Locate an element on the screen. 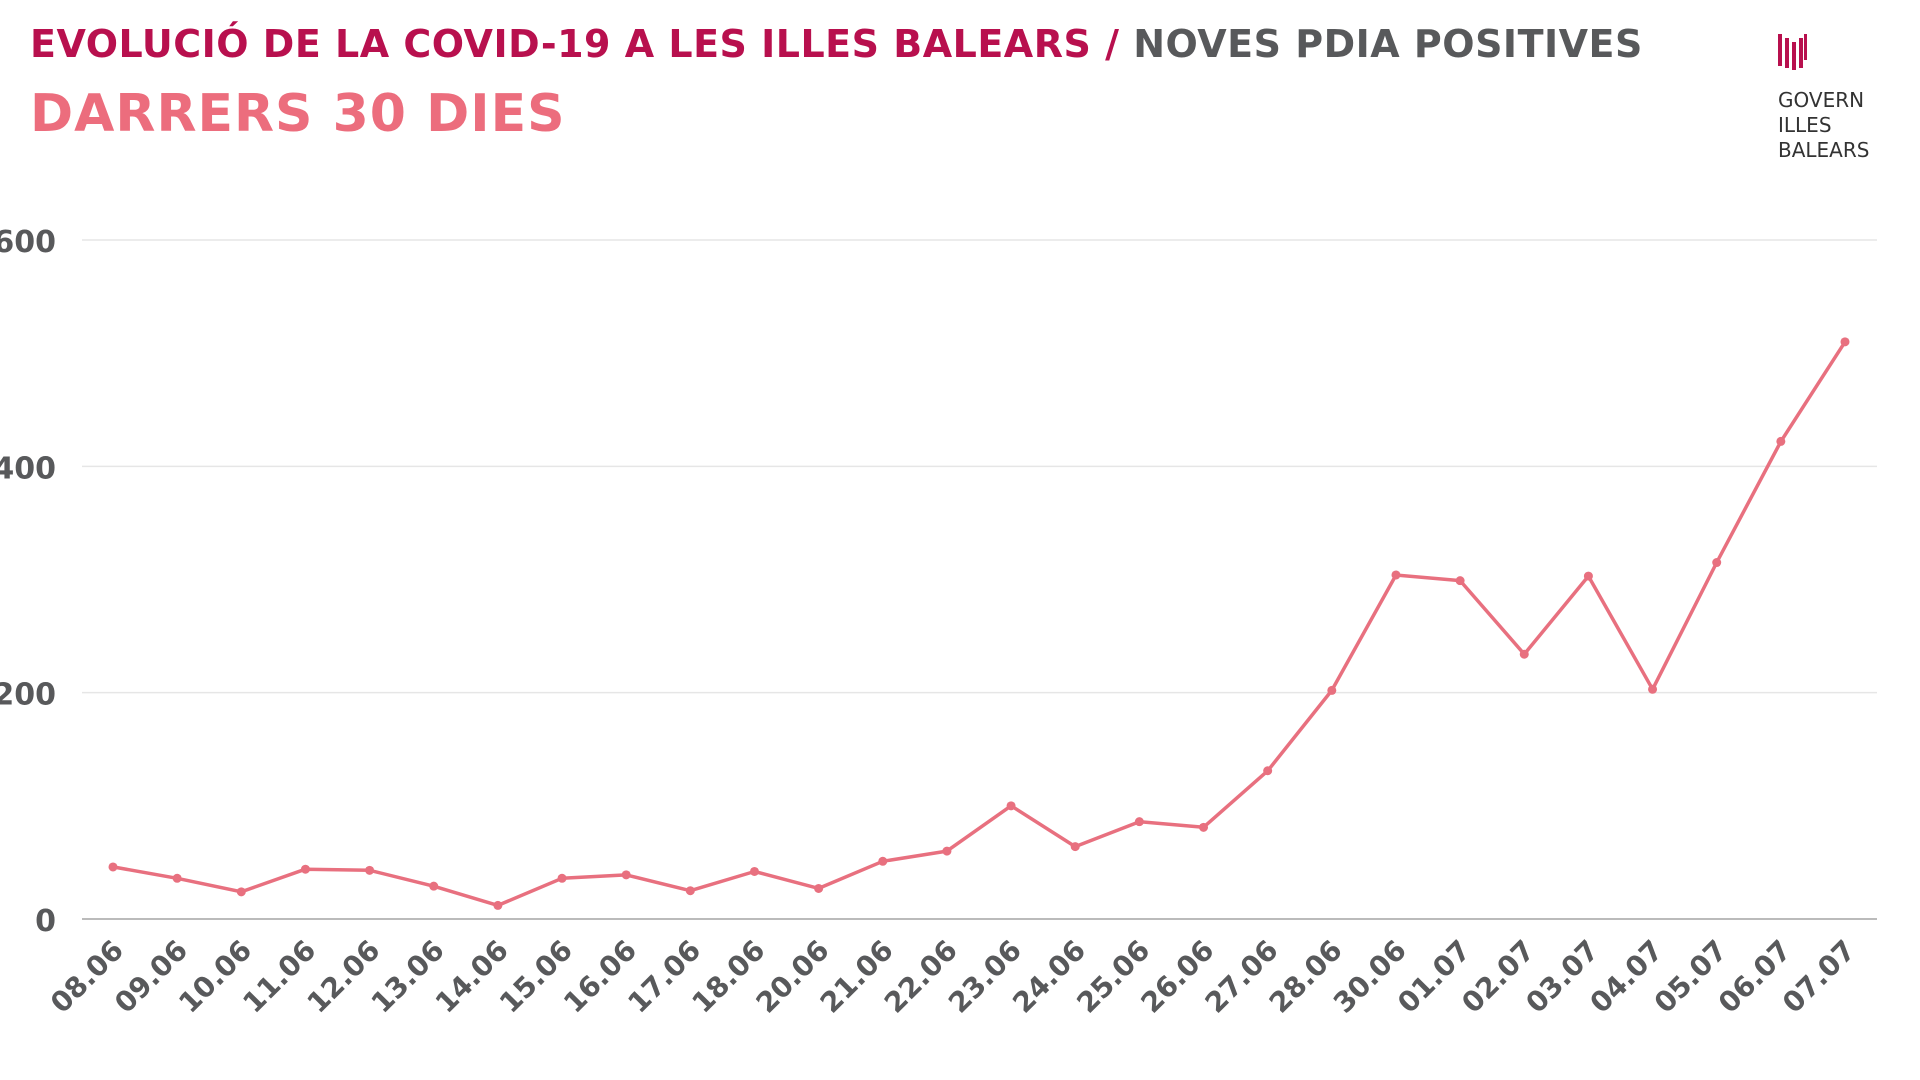  x-tick-label: 09.06 is located at coordinates (151, 977).